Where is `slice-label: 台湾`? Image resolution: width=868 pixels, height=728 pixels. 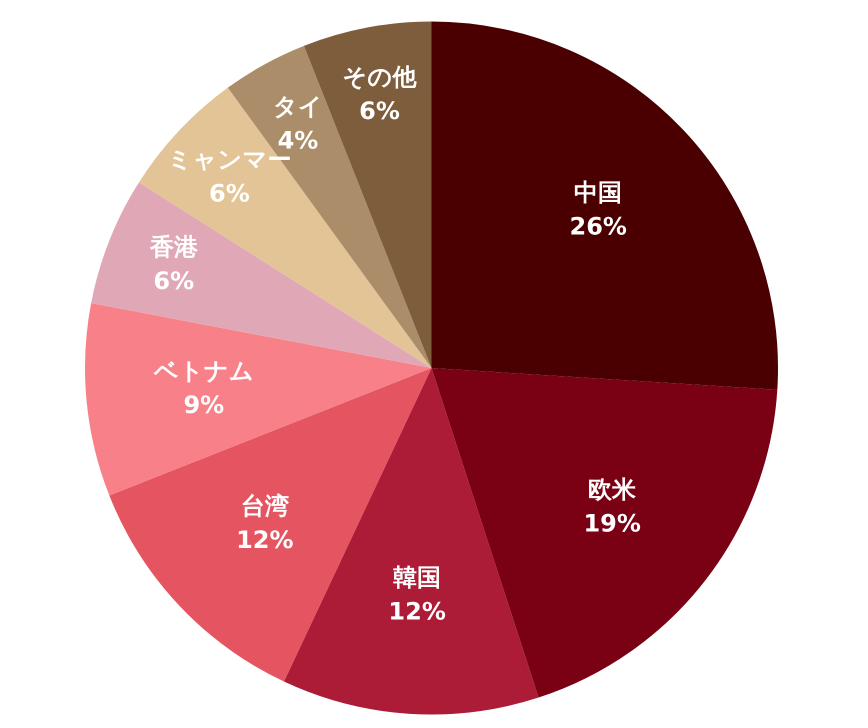
slice-label: 台湾 is located at coordinates (264, 506).